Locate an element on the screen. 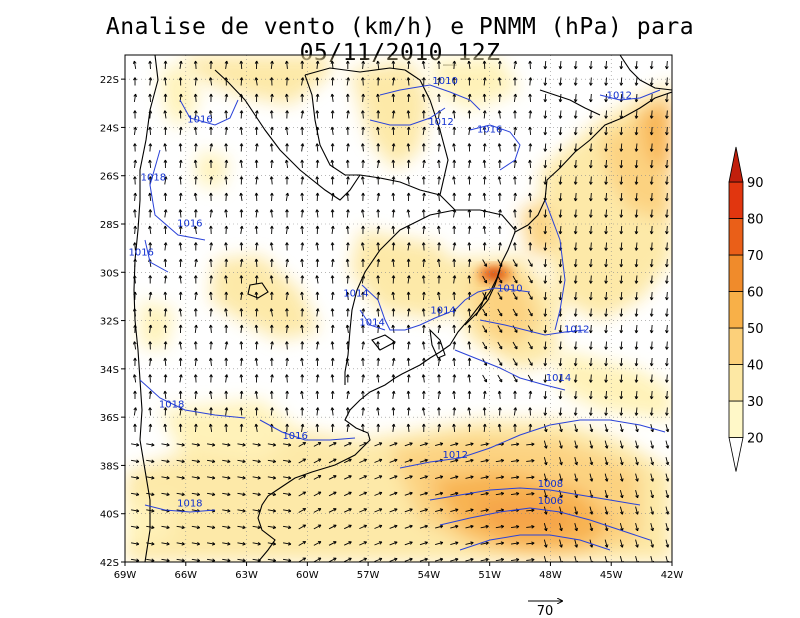 Image resolution: width=800 pixels, height=618 pixels. isobar-label: 1008 is located at coordinates (550, 484).